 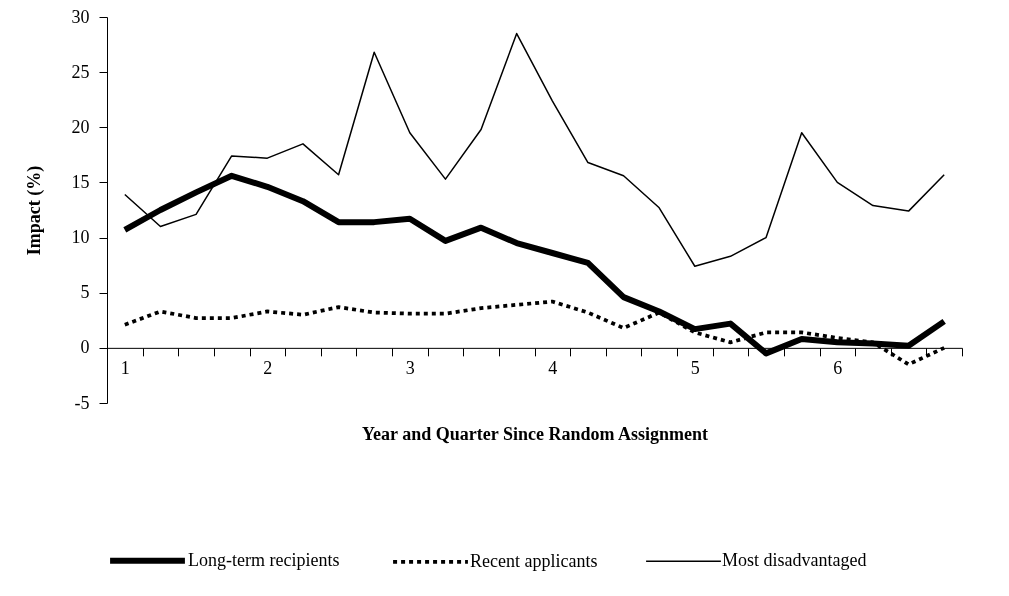 What do you see at coordinates (34, 210) in the screenshot?
I see `y-axis-title: Impact (%)` at bounding box center [34, 210].